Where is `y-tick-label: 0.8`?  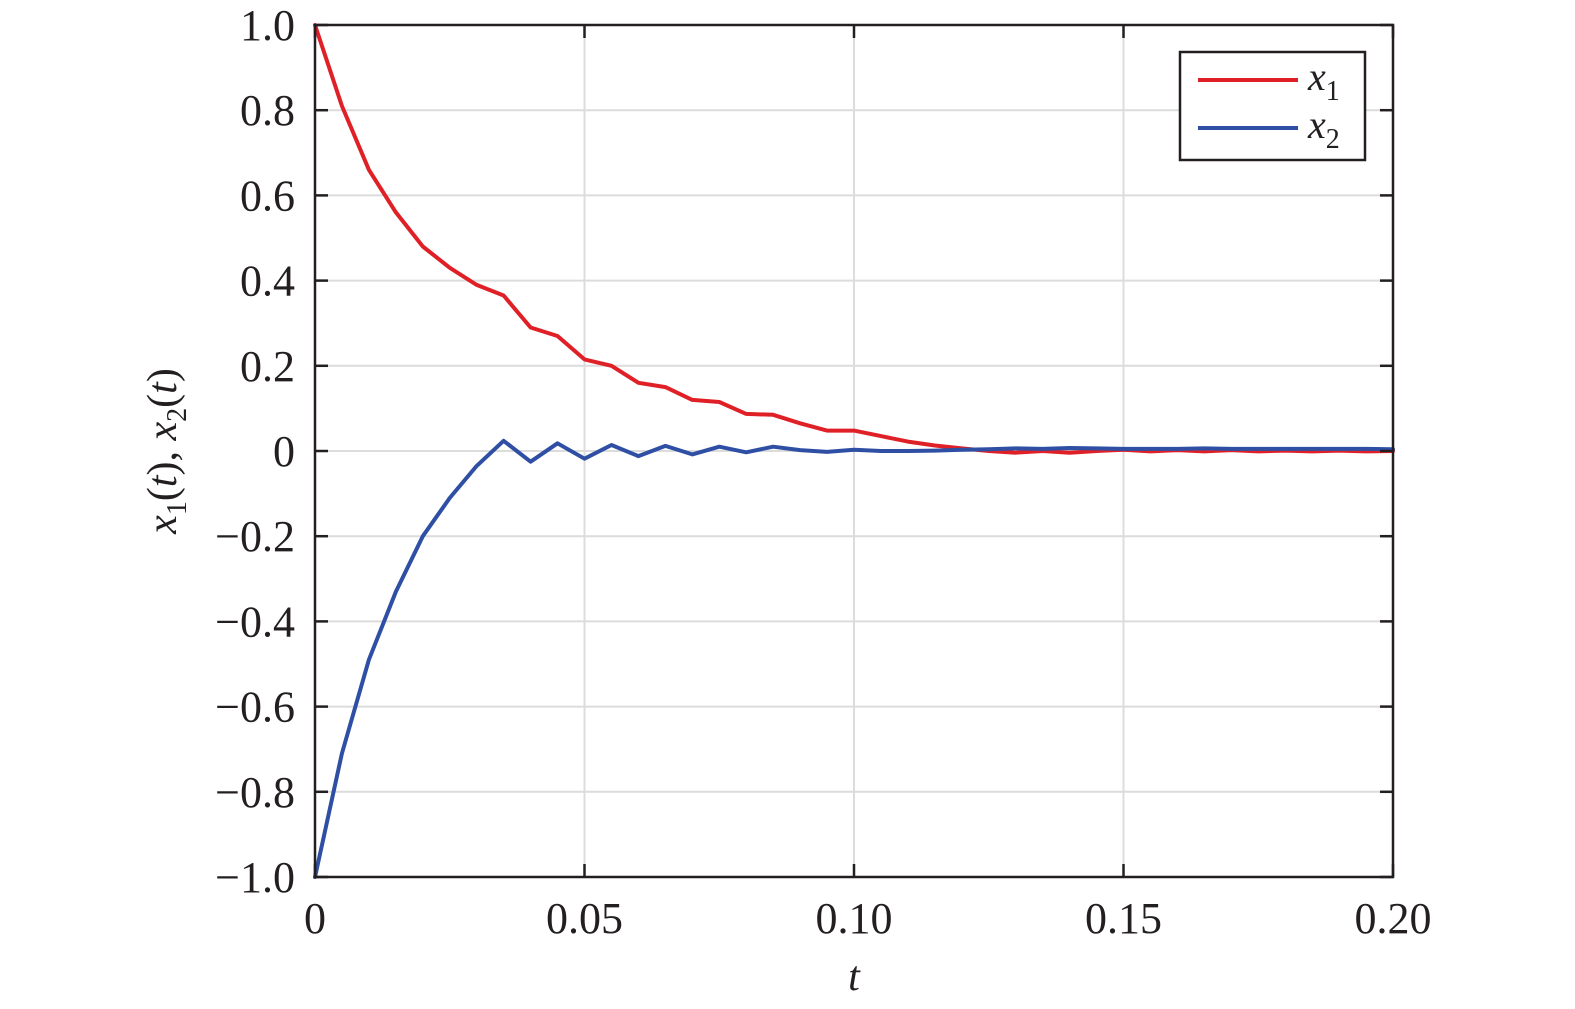 y-tick-label: 0.8 is located at coordinates (267, 110).